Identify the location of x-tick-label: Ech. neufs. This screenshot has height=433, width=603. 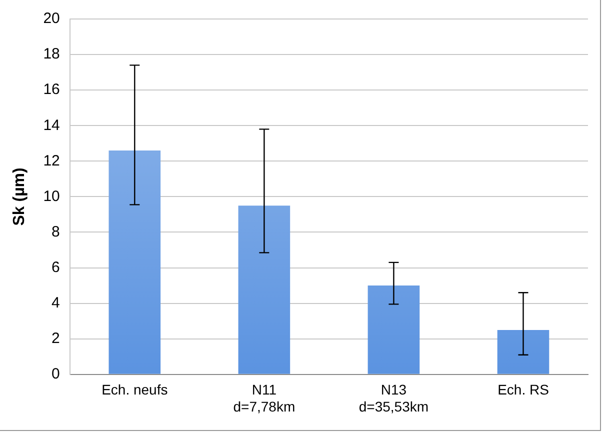
(135, 390).